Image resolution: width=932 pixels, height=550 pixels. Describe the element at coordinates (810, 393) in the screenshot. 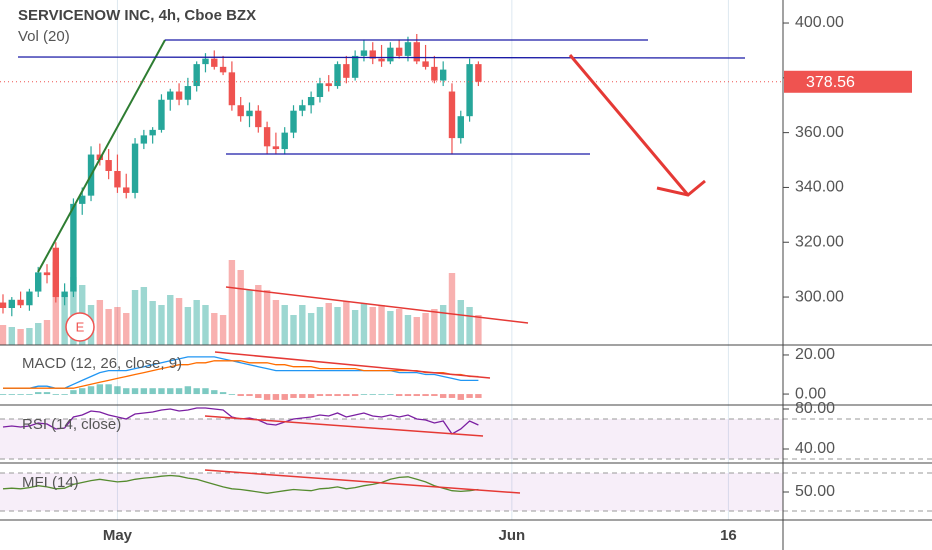

I see `y-tick-label: 0.00` at that location.